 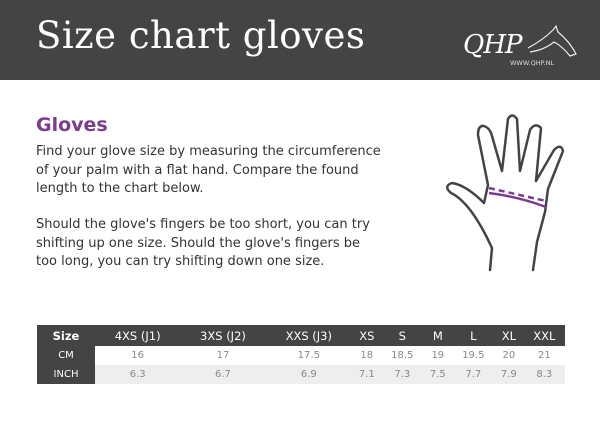 What do you see at coordinates (544, 335) in the screenshot?
I see `column-header: XXL` at bounding box center [544, 335].